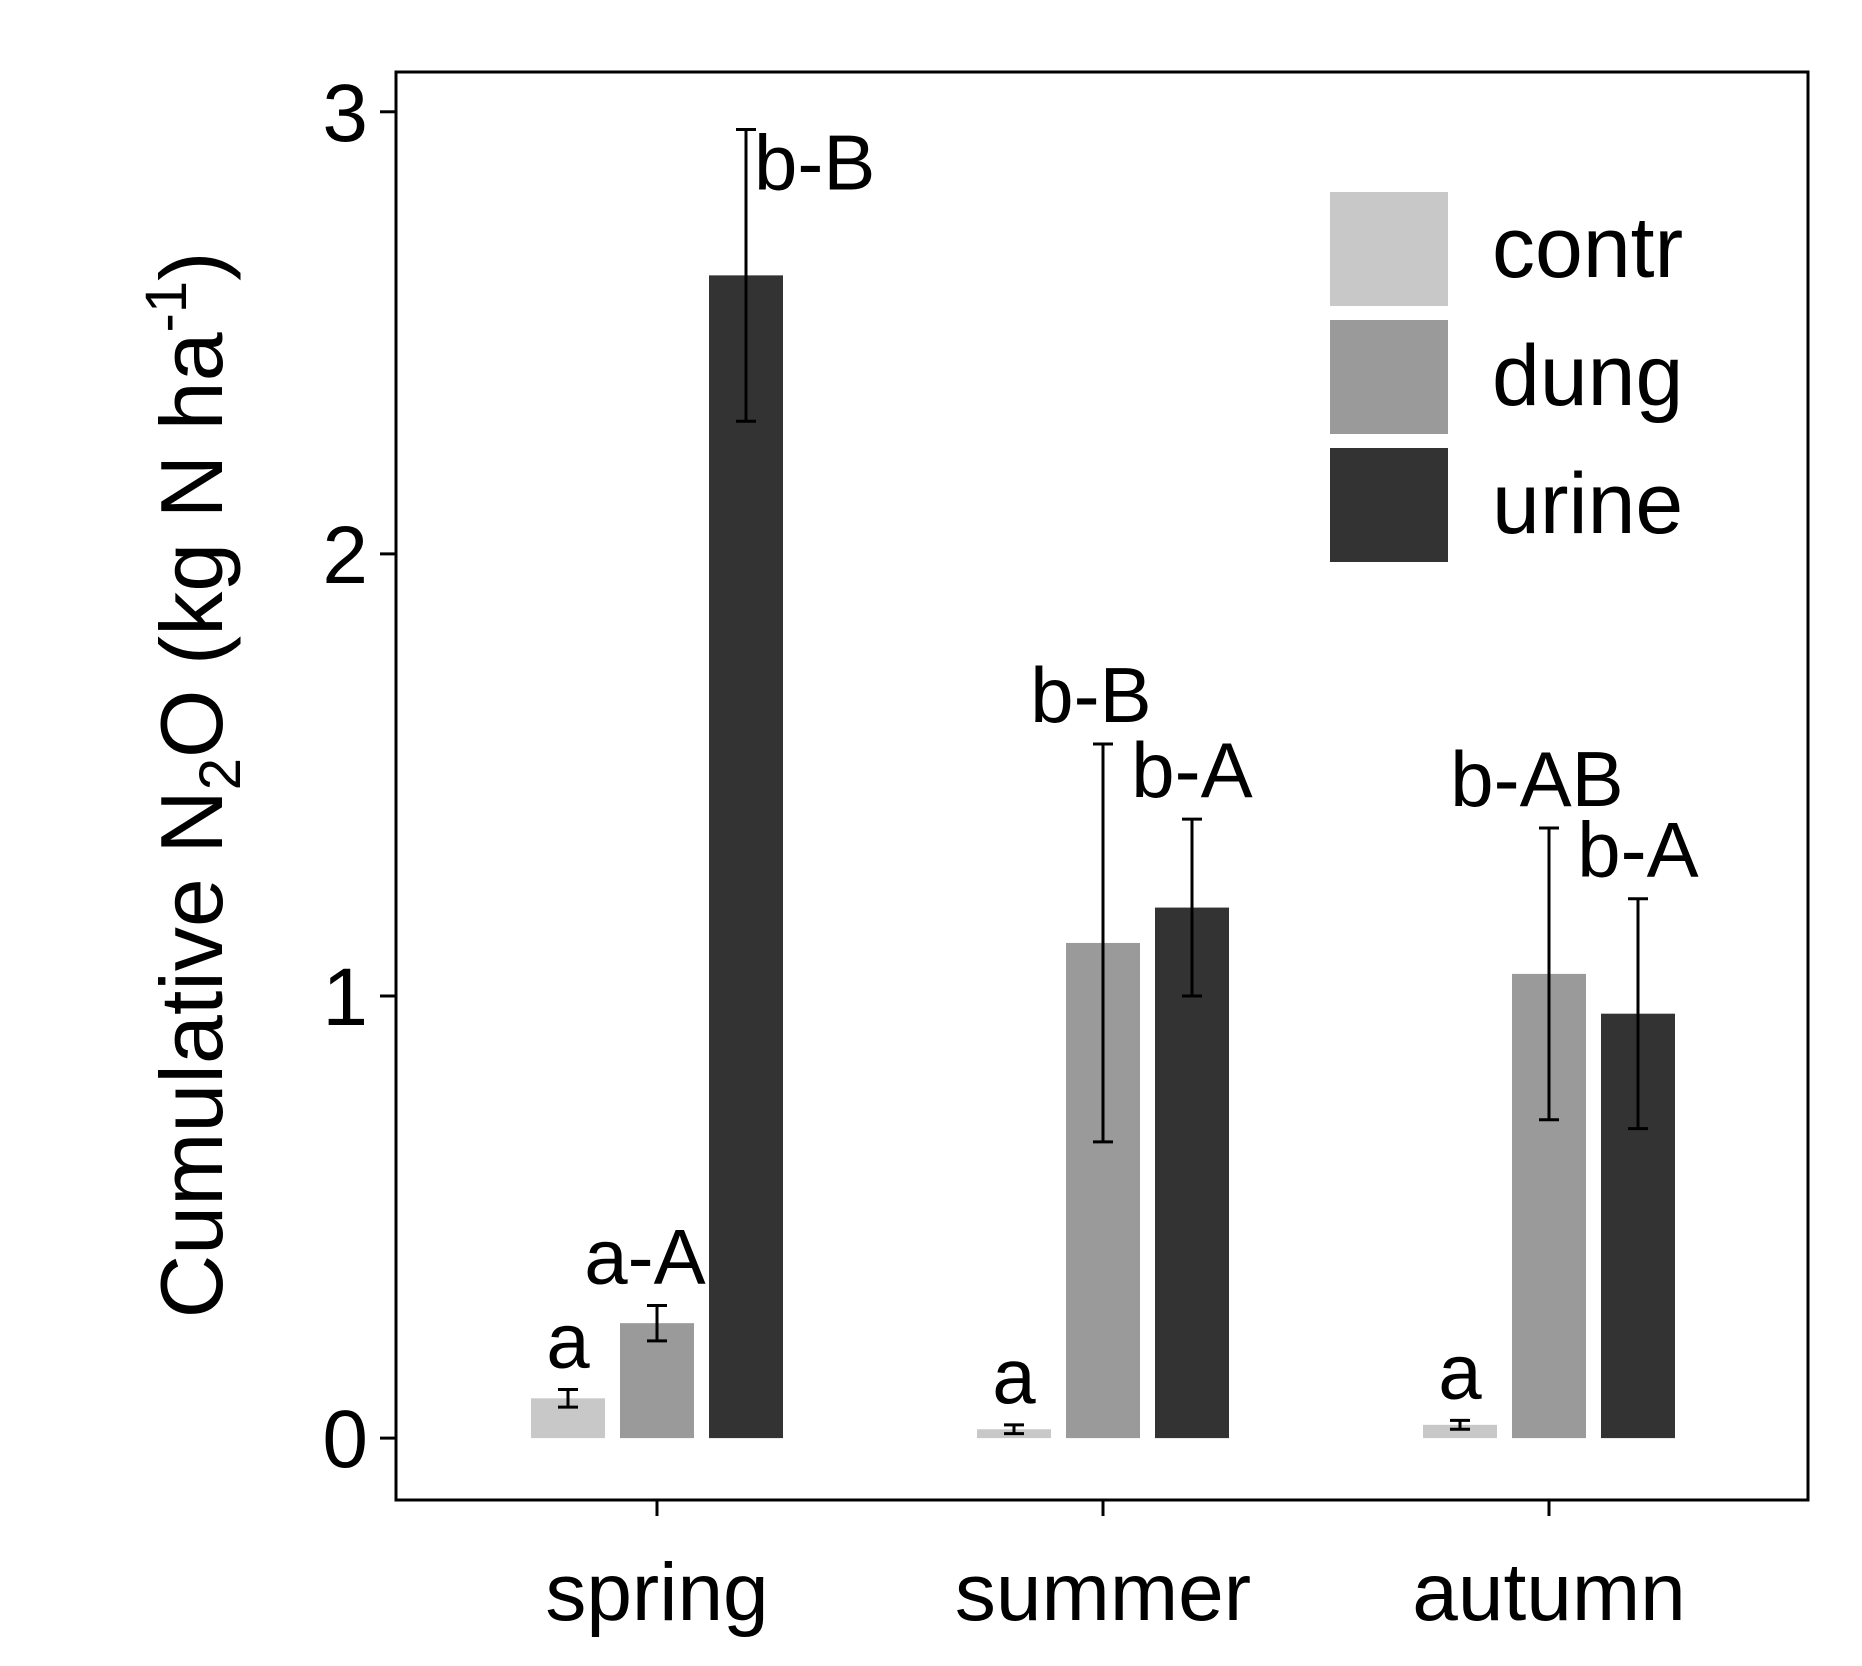  Describe the element at coordinates (1587, 376) in the screenshot. I see `legend-label: dung` at that location.